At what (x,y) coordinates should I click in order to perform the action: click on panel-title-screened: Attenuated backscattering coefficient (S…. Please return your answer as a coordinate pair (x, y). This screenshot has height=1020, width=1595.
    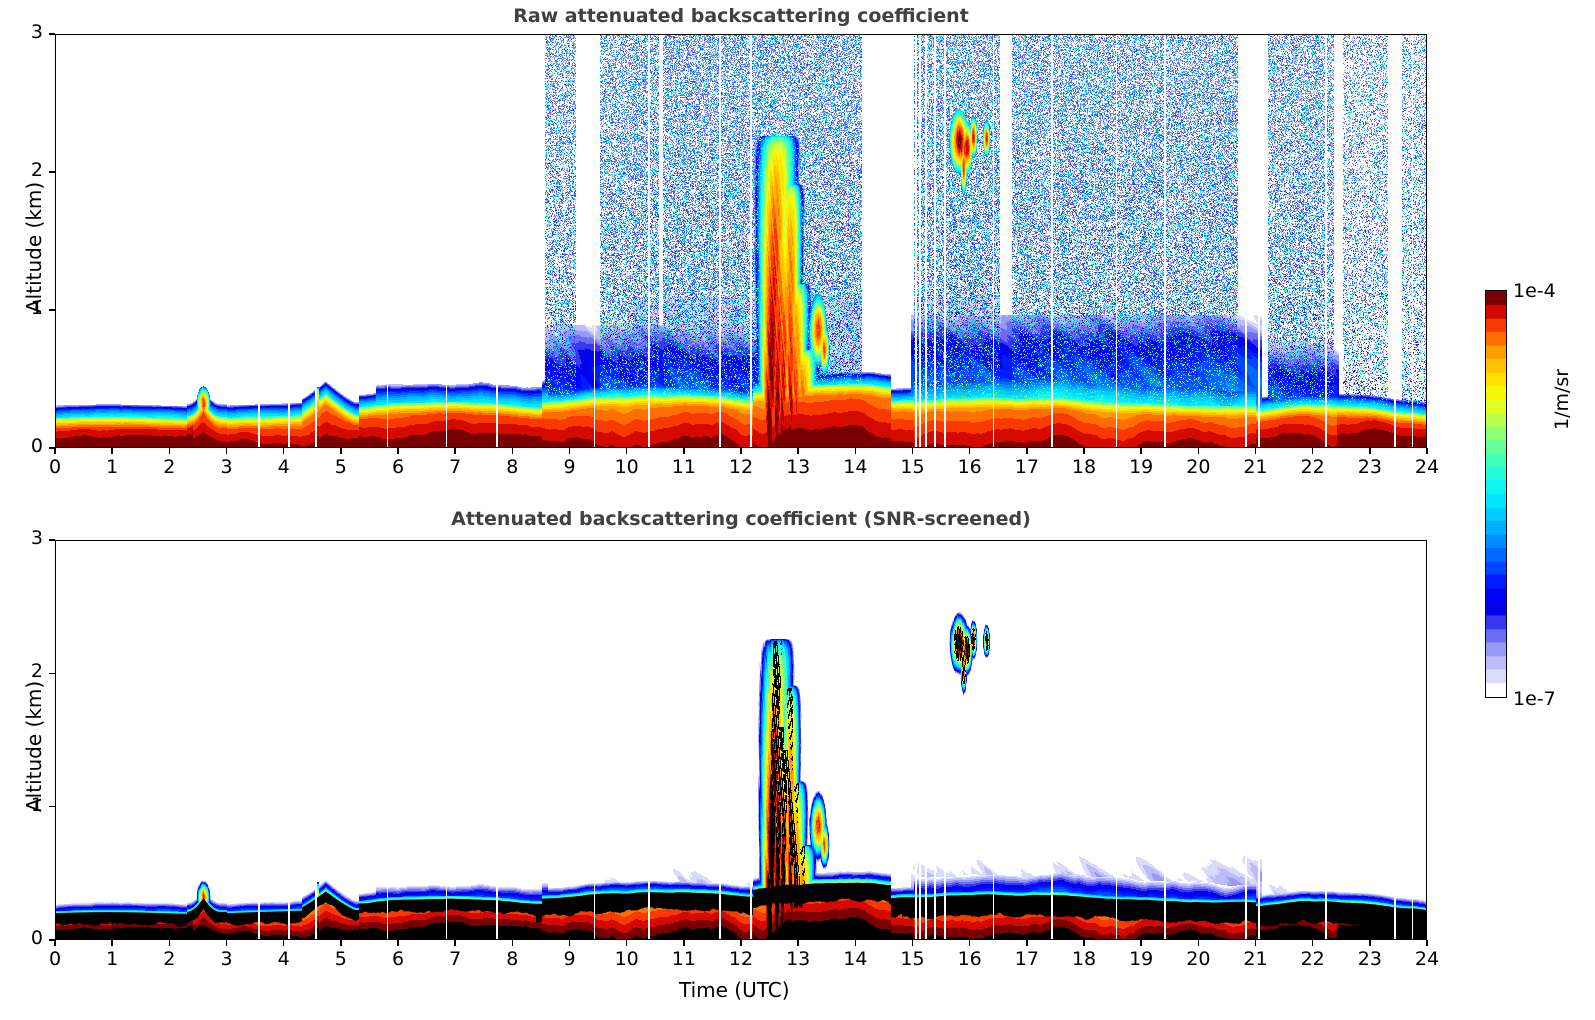
    Looking at the image, I should click on (741, 519).